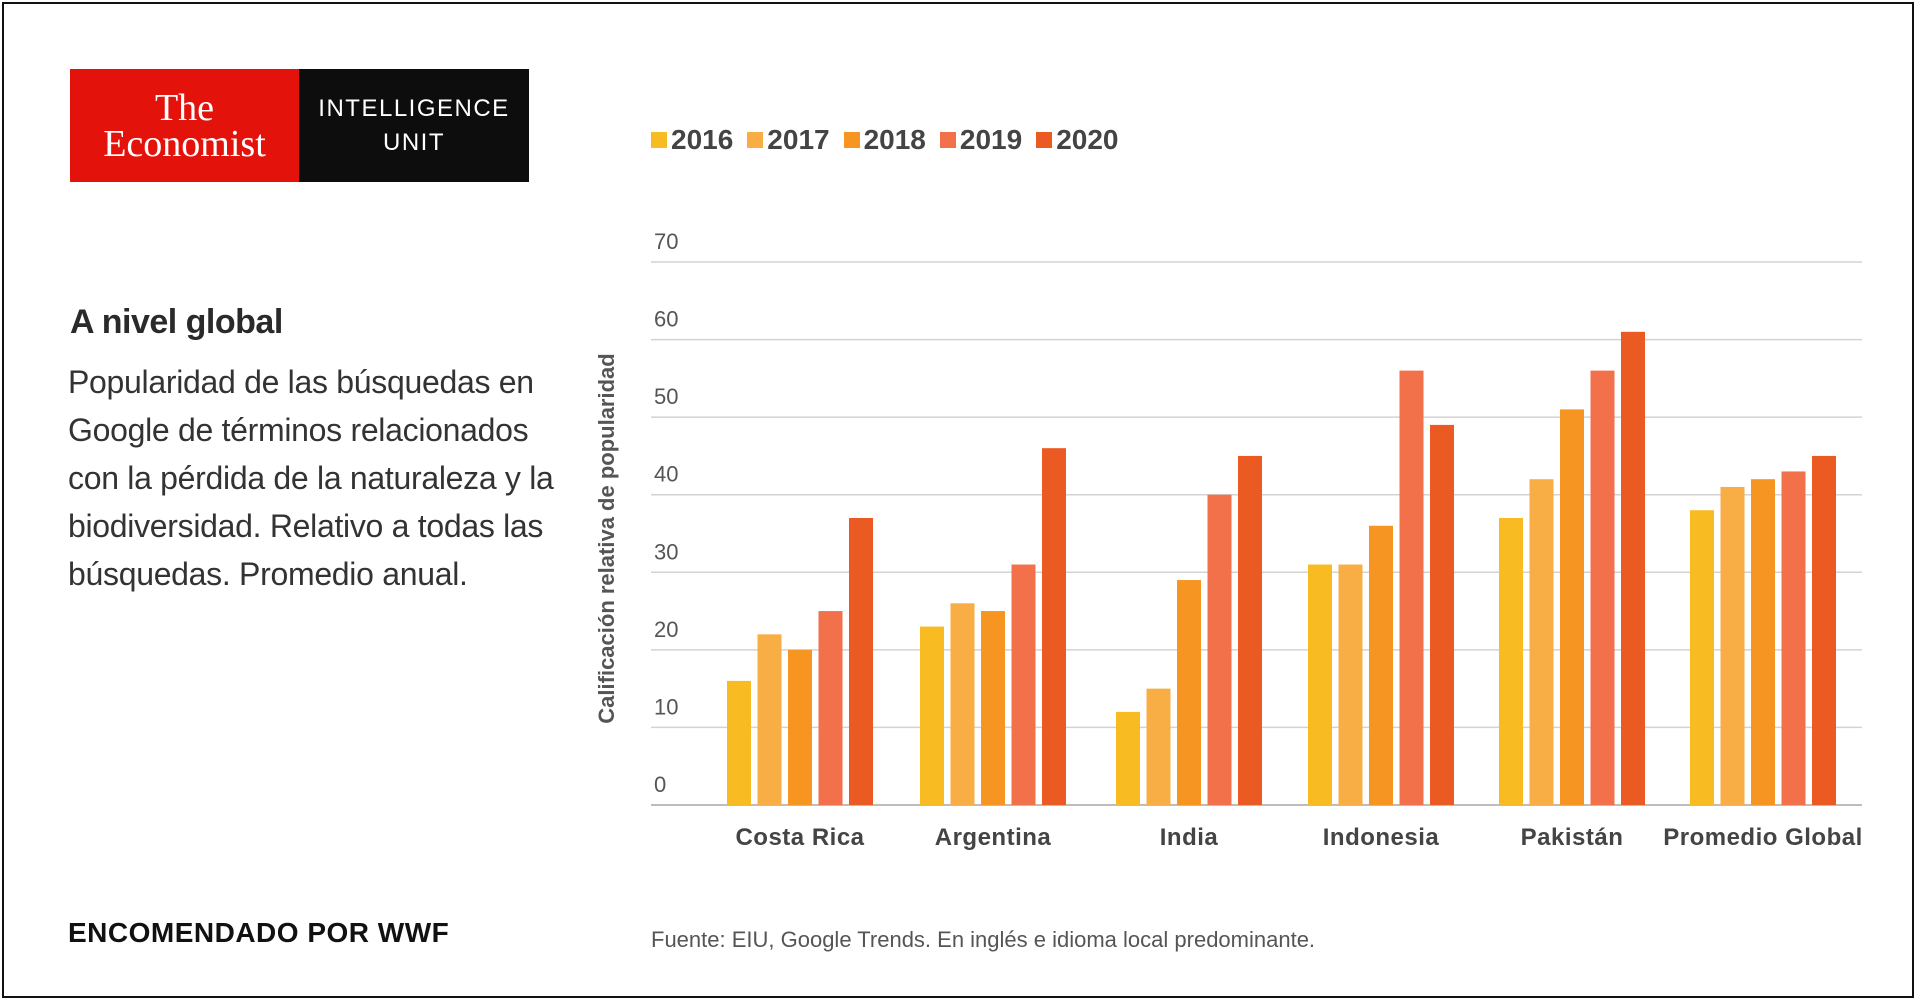  I want to click on y-tick-label: 60, so click(666, 319).